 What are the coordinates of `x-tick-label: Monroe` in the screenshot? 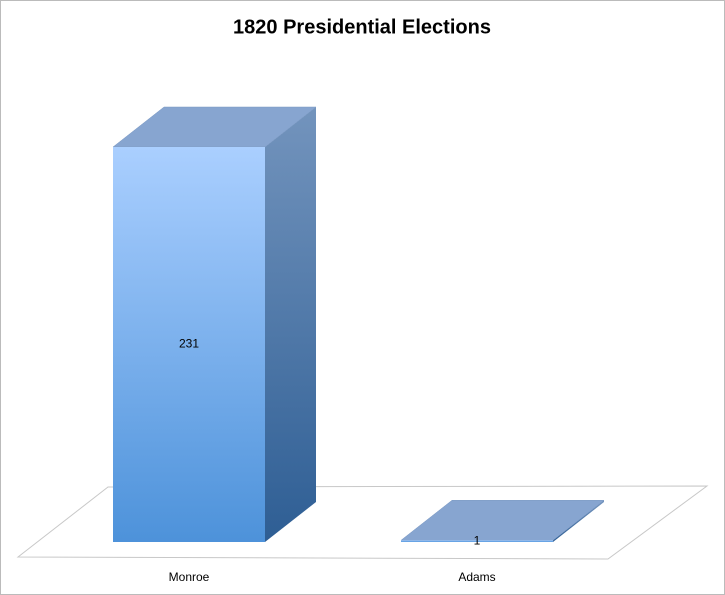 It's located at (189, 577).